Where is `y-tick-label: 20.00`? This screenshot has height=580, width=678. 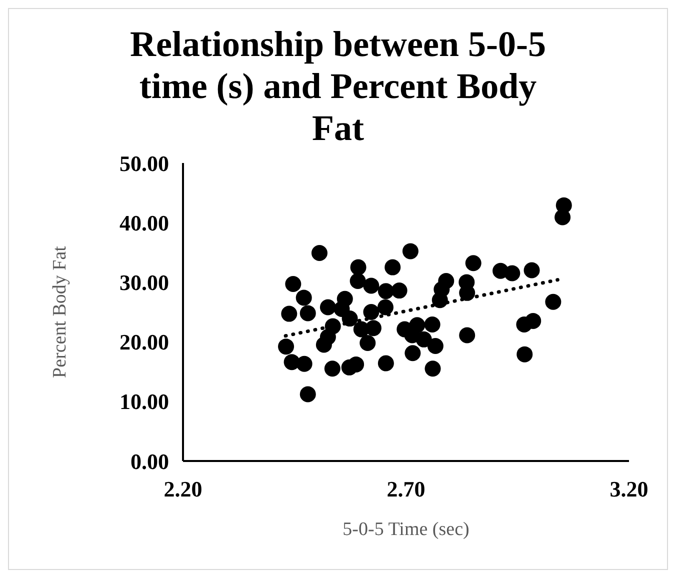
y-tick-label: 20.00 is located at coordinates (144, 342).